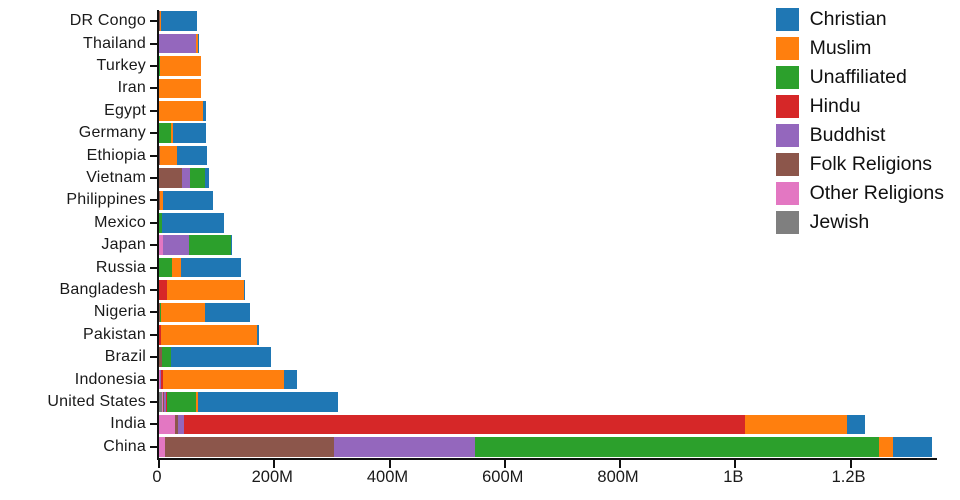 This screenshot has height=500, width=960. I want to click on bar-row-russia, so click(548, 267).